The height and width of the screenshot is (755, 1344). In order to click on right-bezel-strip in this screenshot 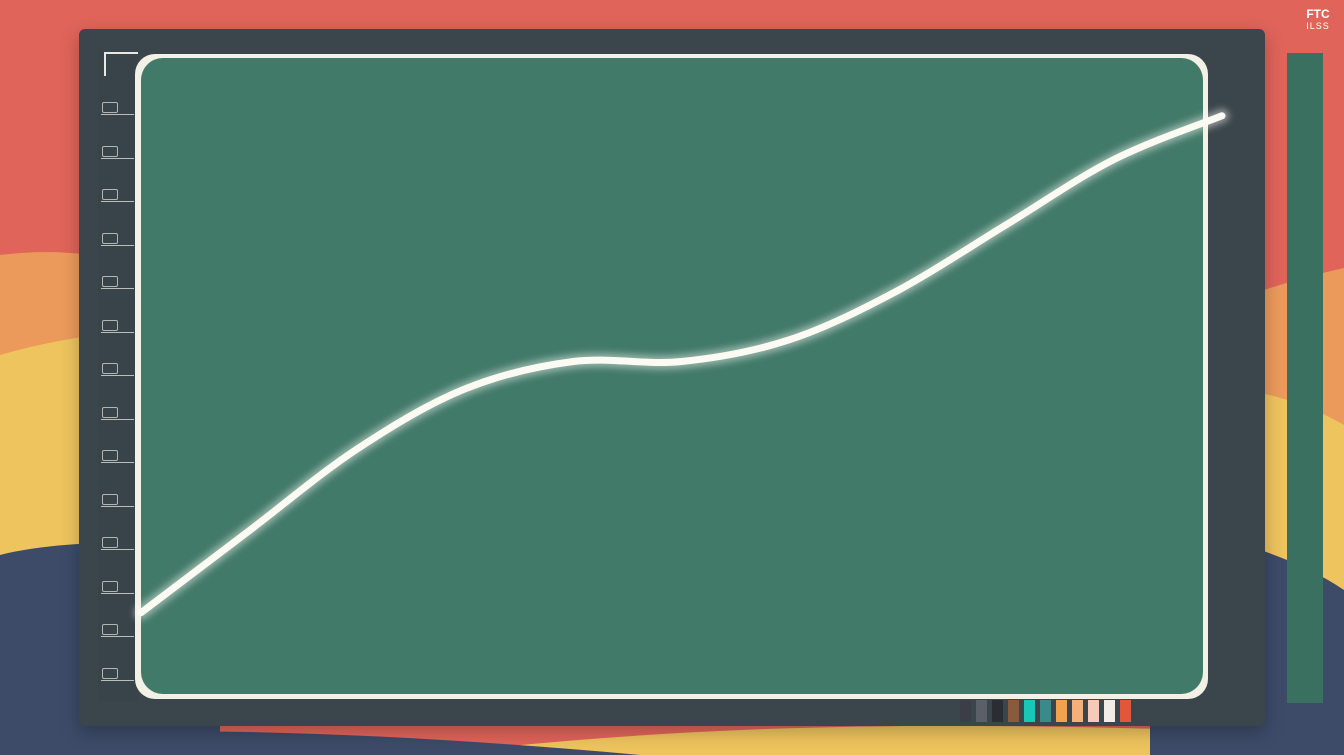, I will do `click(1305, 378)`.